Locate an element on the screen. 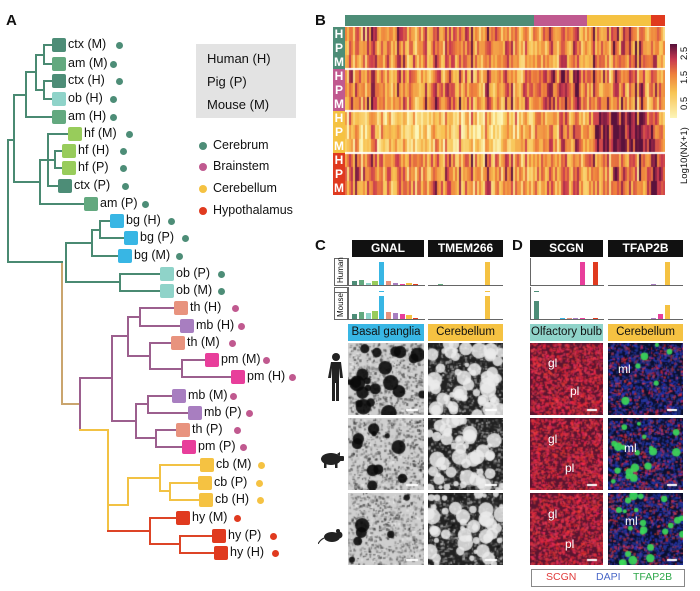  layer-label-ml-pig: ml is located at coordinates (630, 448).